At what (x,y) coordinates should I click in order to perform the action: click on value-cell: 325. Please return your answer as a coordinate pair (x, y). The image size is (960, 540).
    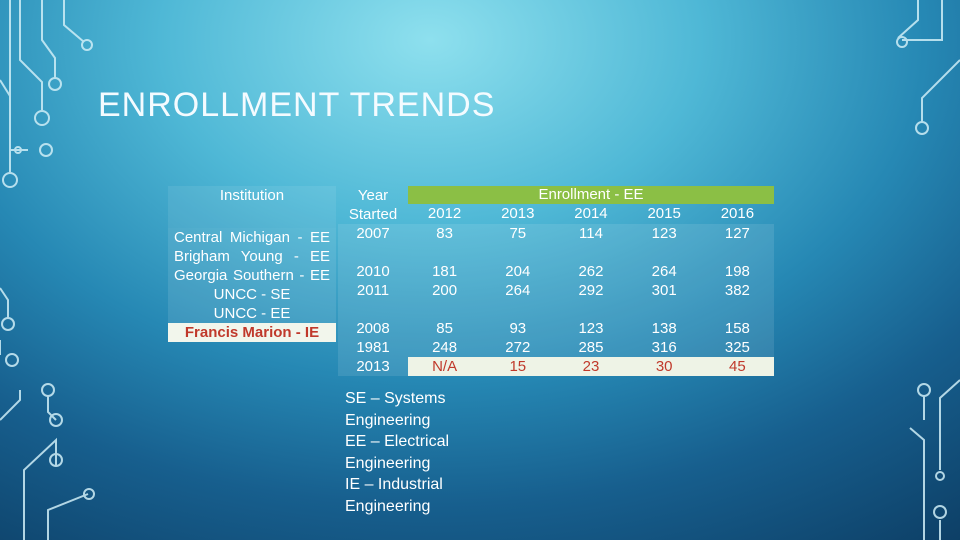
    Looking at the image, I should click on (737, 347).